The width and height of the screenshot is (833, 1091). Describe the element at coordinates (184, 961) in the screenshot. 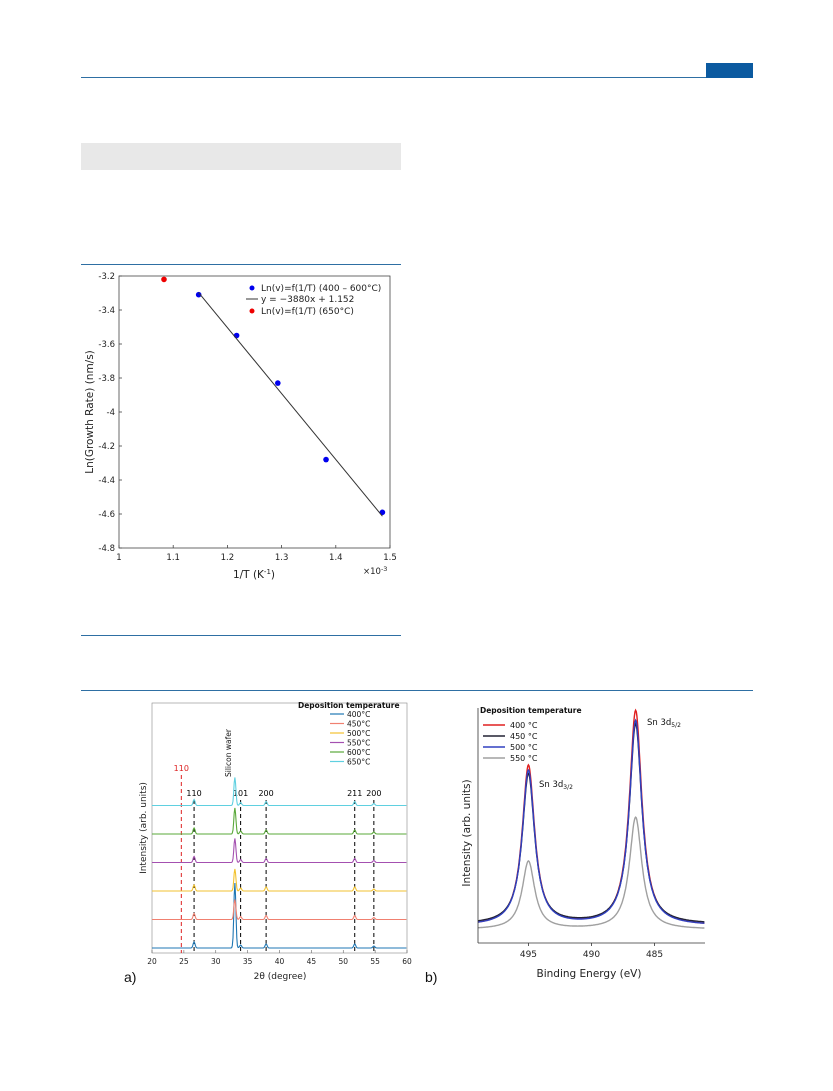

I see `x-tick-label: 25` at that location.